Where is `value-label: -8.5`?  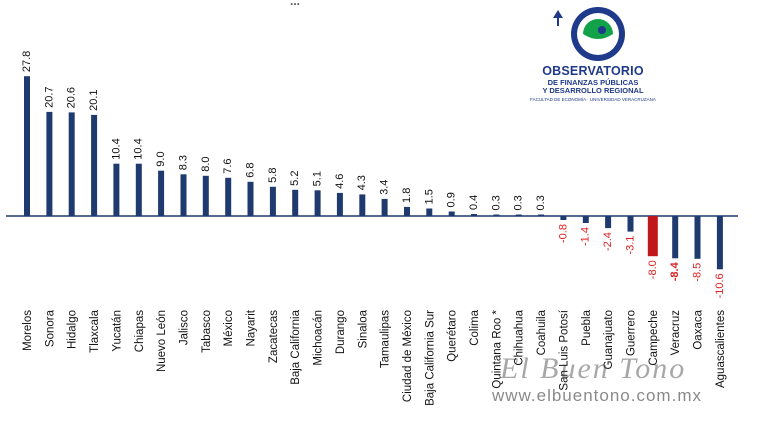 value-label: -8.5 is located at coordinates (698, 272).